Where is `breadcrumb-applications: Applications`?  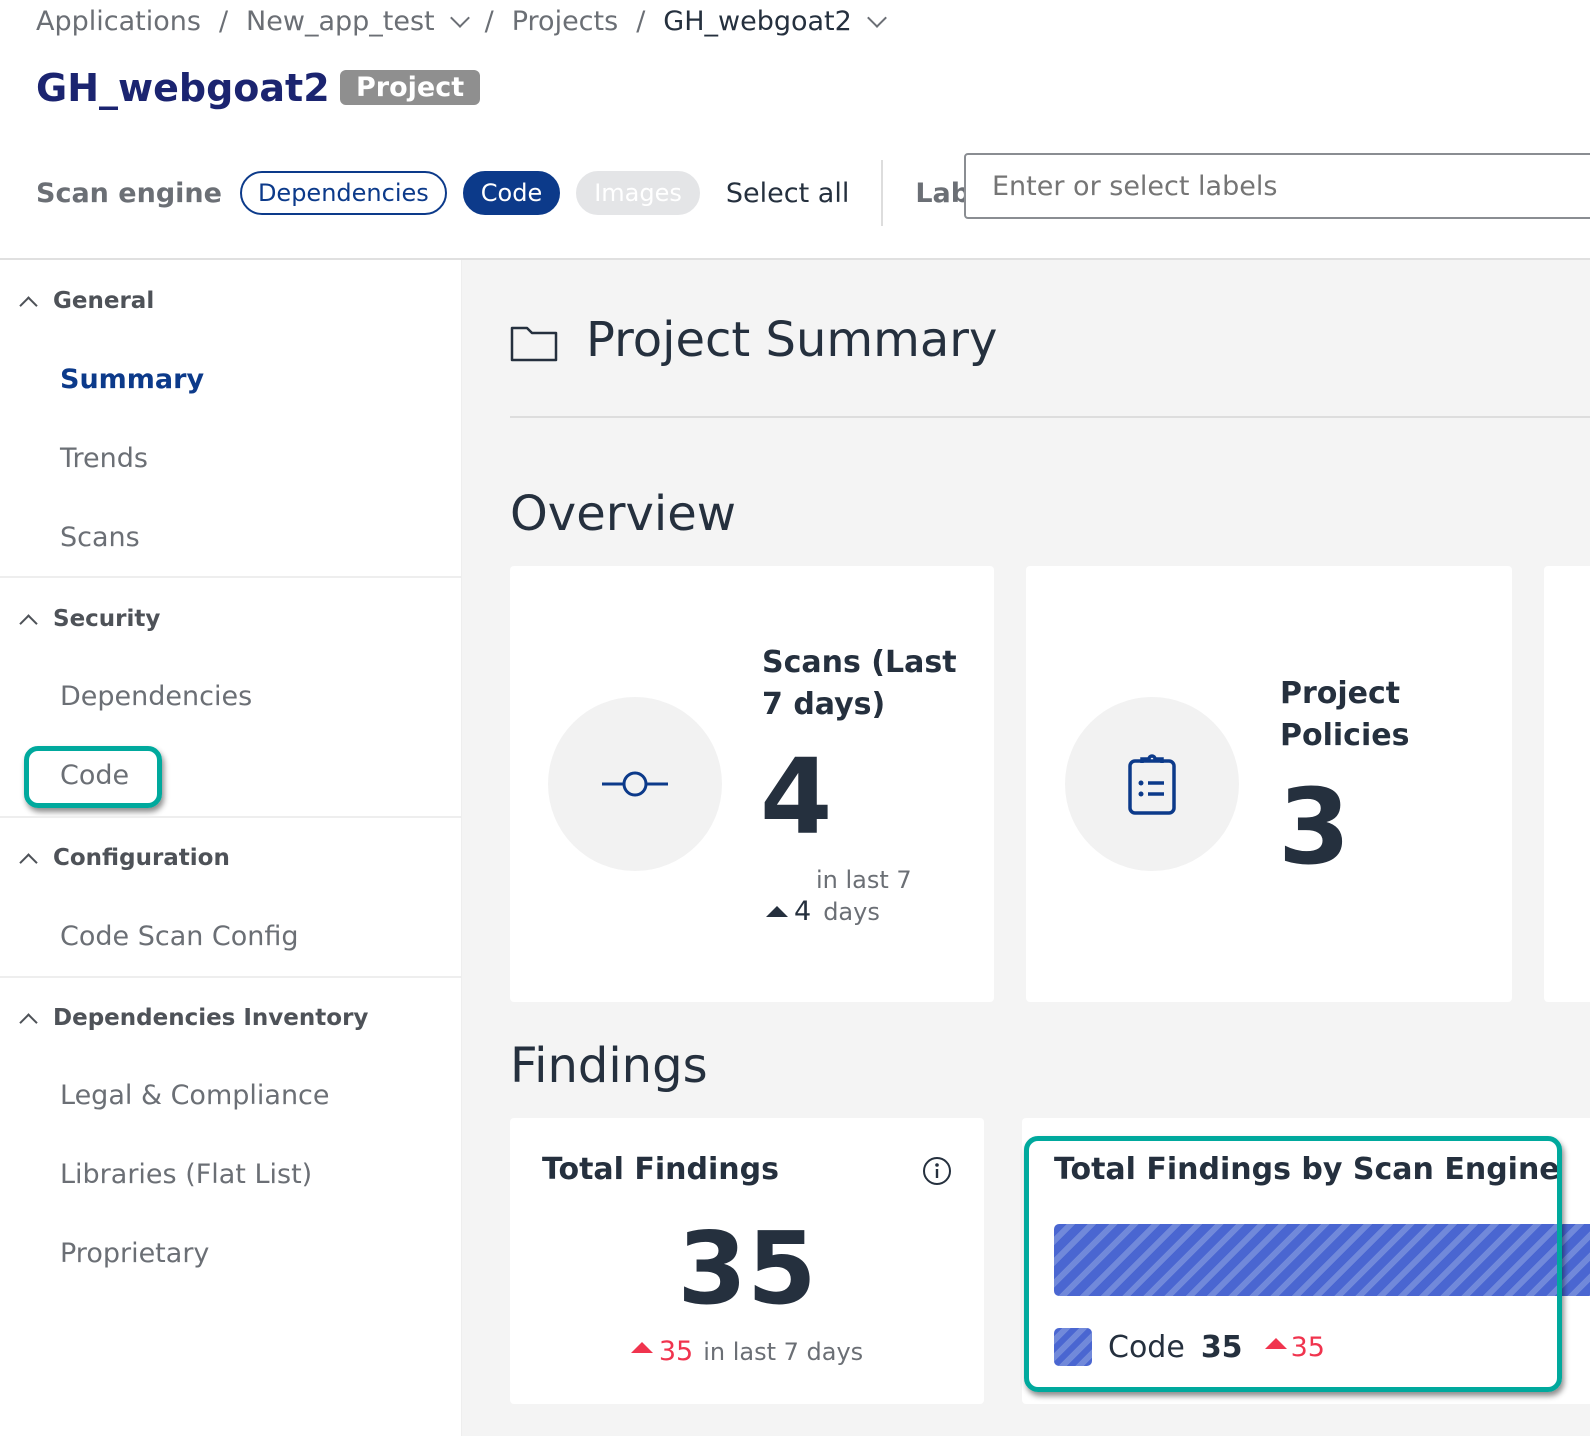 breadcrumb-applications: Applications is located at coordinates (118, 21).